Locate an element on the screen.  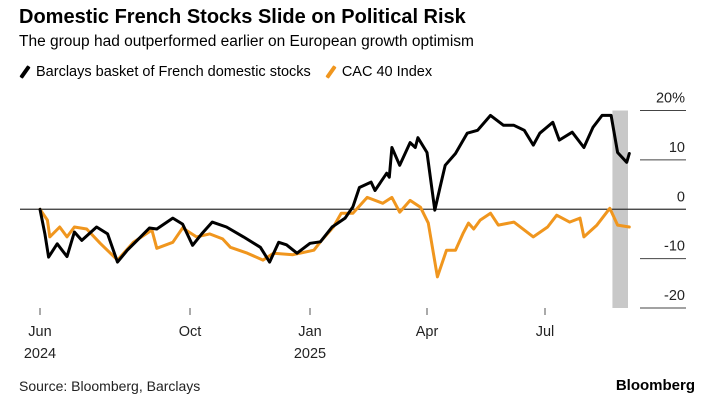
y-tick-label: 0 is located at coordinates (681, 197).